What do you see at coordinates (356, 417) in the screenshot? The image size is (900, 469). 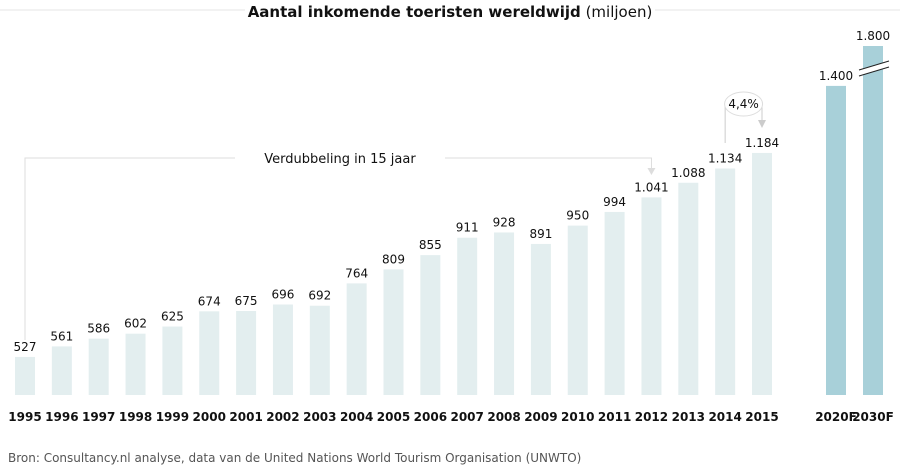 I see `tick-label-2004: 2004` at bounding box center [356, 417].